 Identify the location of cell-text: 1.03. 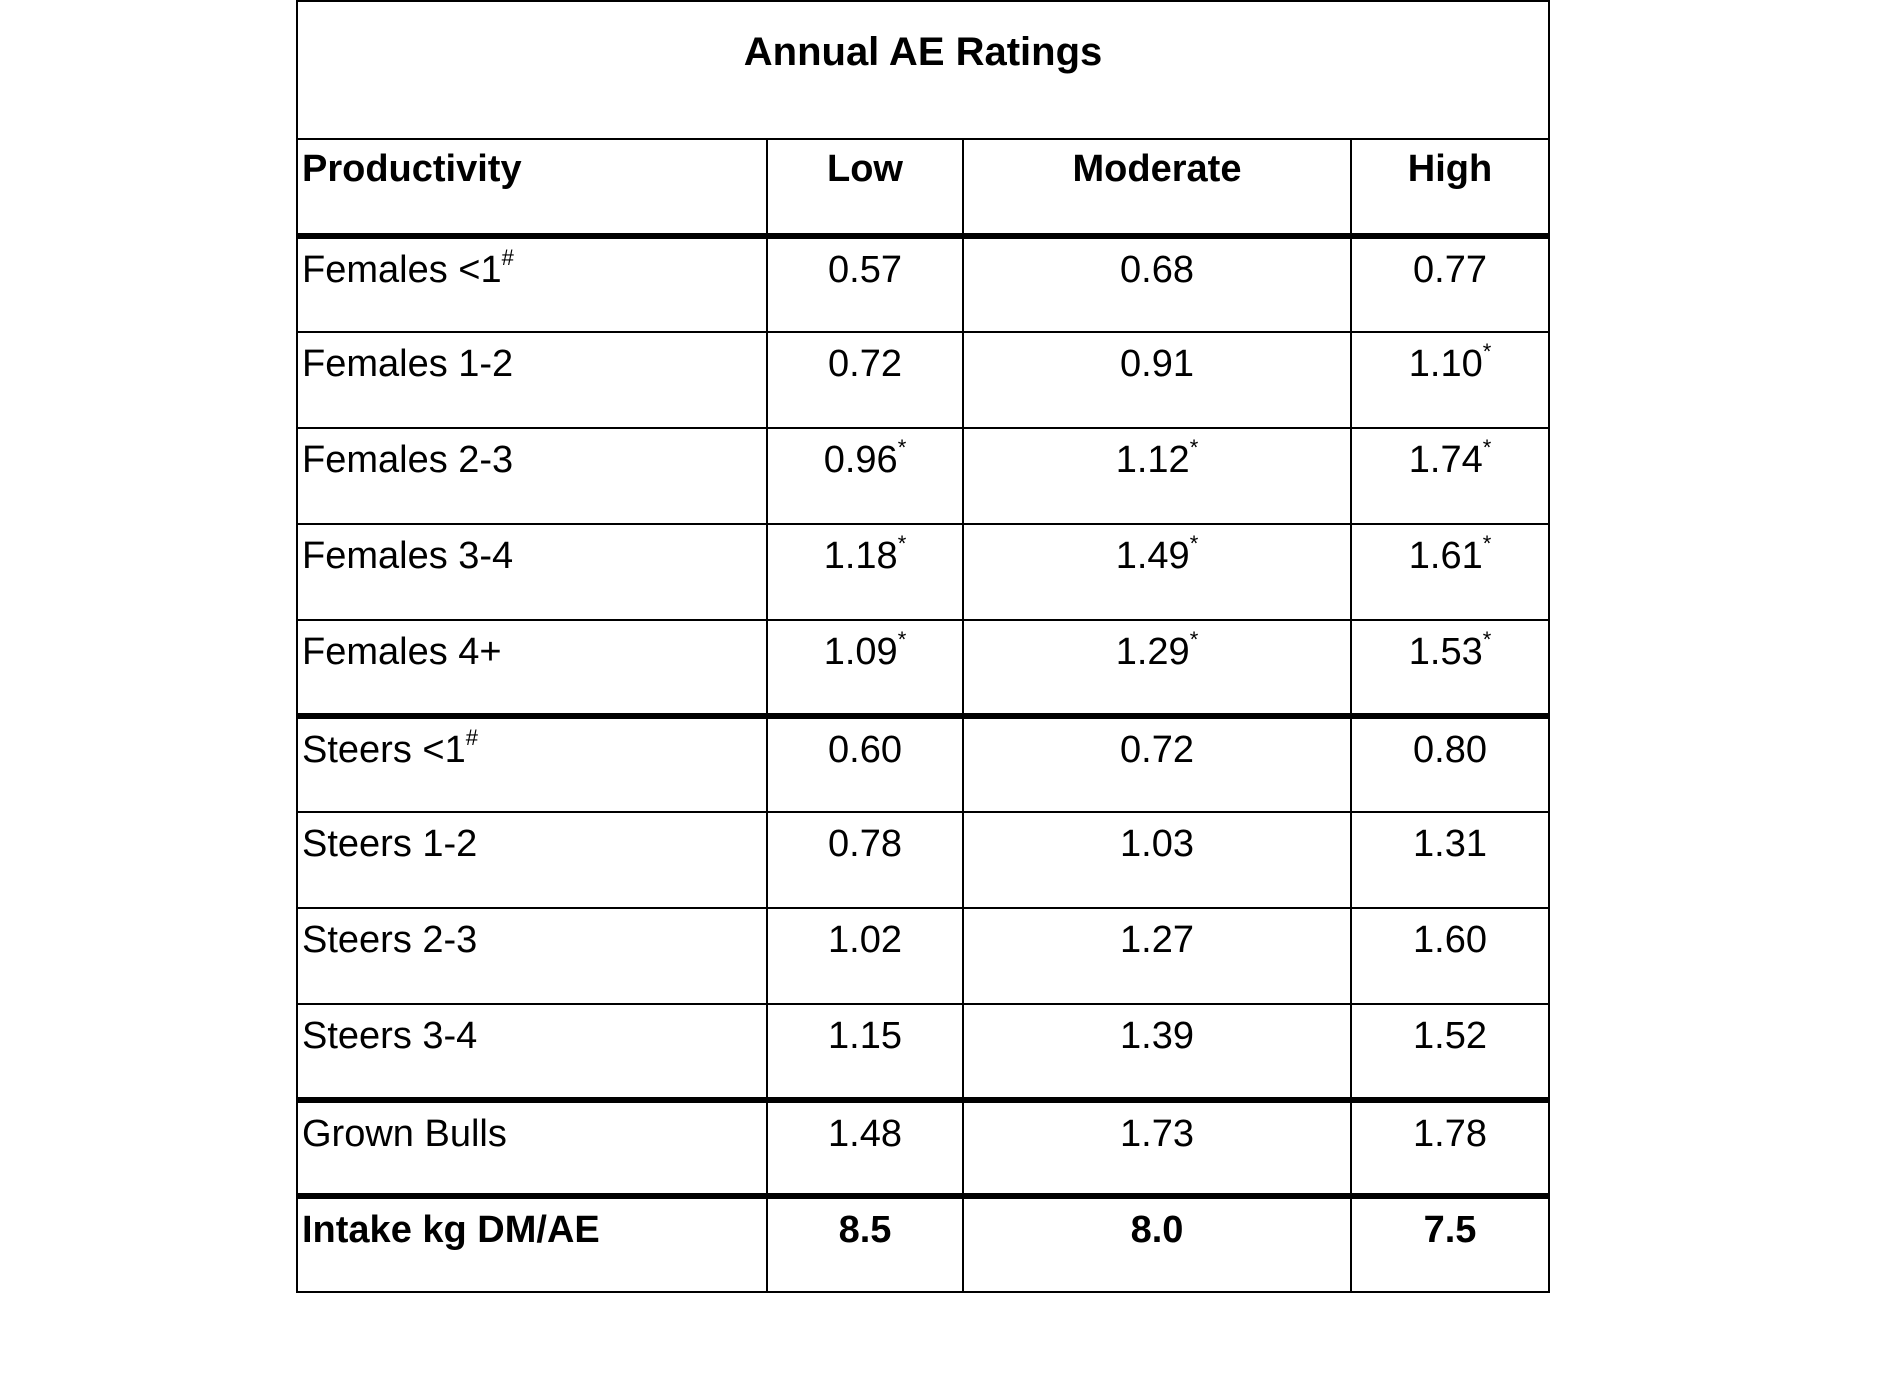
(1157, 844).